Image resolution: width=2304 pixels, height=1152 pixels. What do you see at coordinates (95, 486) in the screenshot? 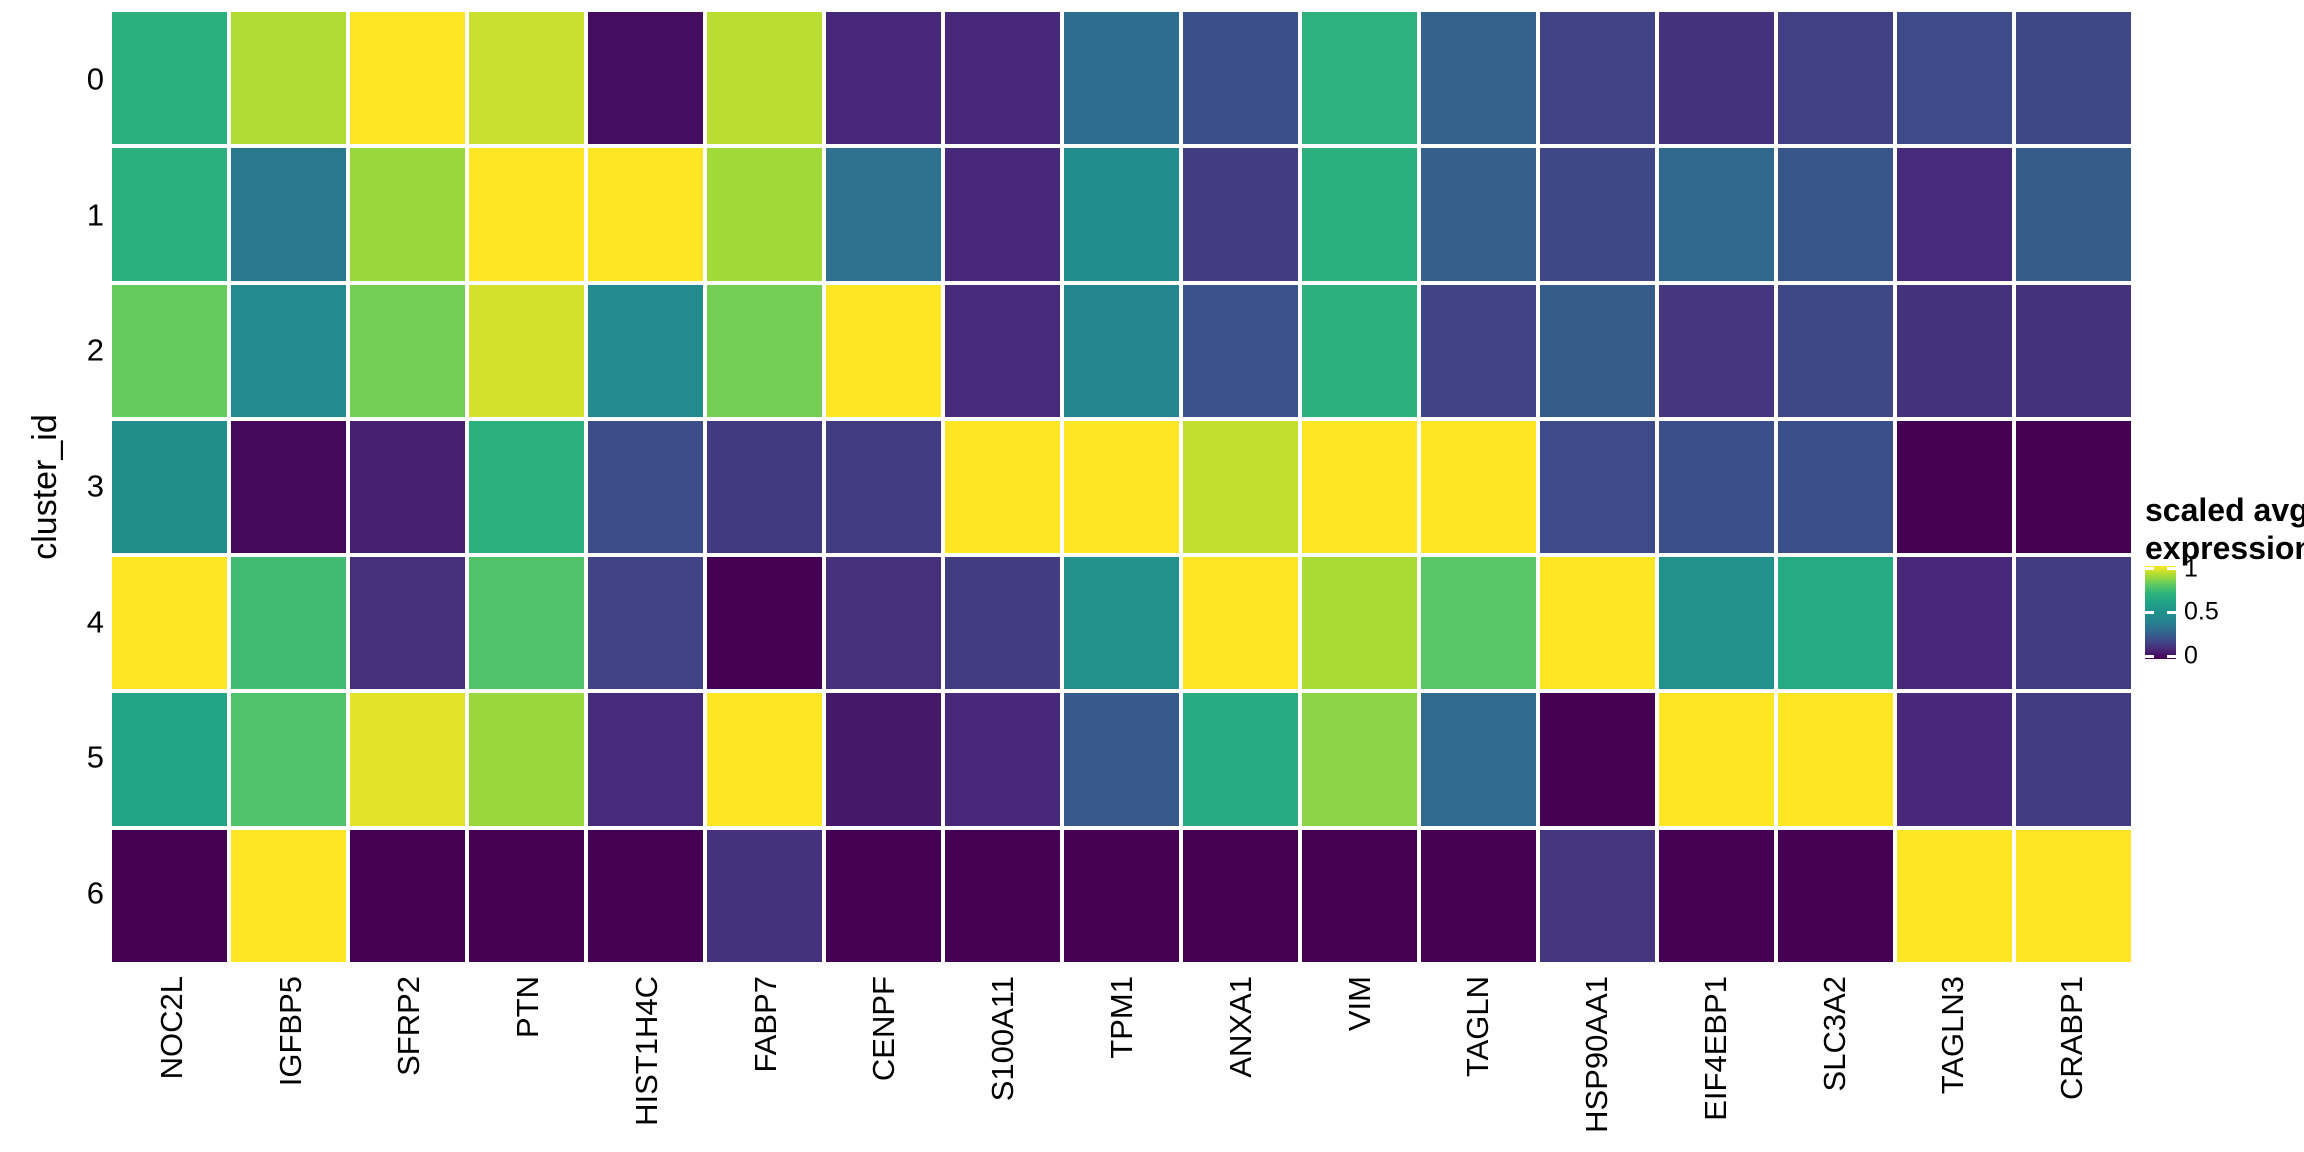
I see `y-tick-label: 3` at bounding box center [95, 486].